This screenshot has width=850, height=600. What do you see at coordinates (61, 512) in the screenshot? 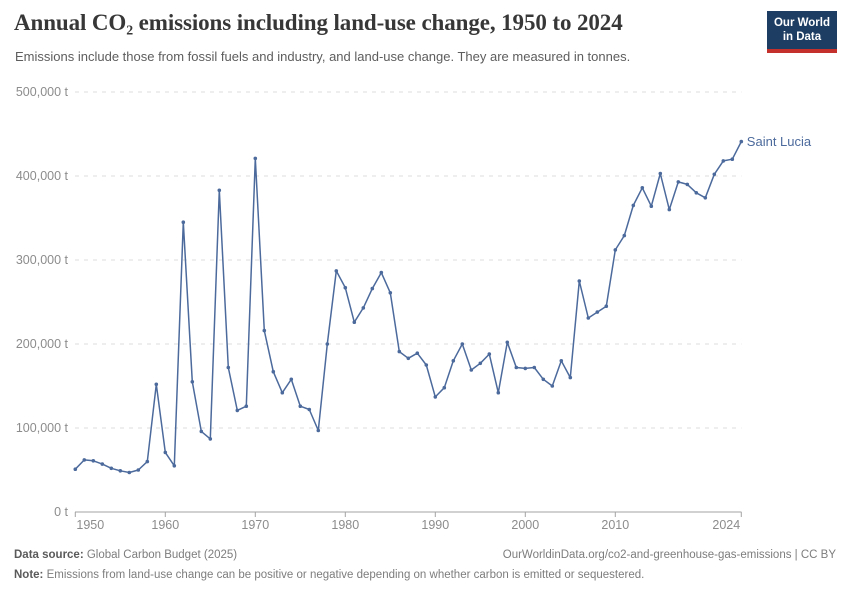
I see `y-tick-label: 0 t` at bounding box center [61, 512].